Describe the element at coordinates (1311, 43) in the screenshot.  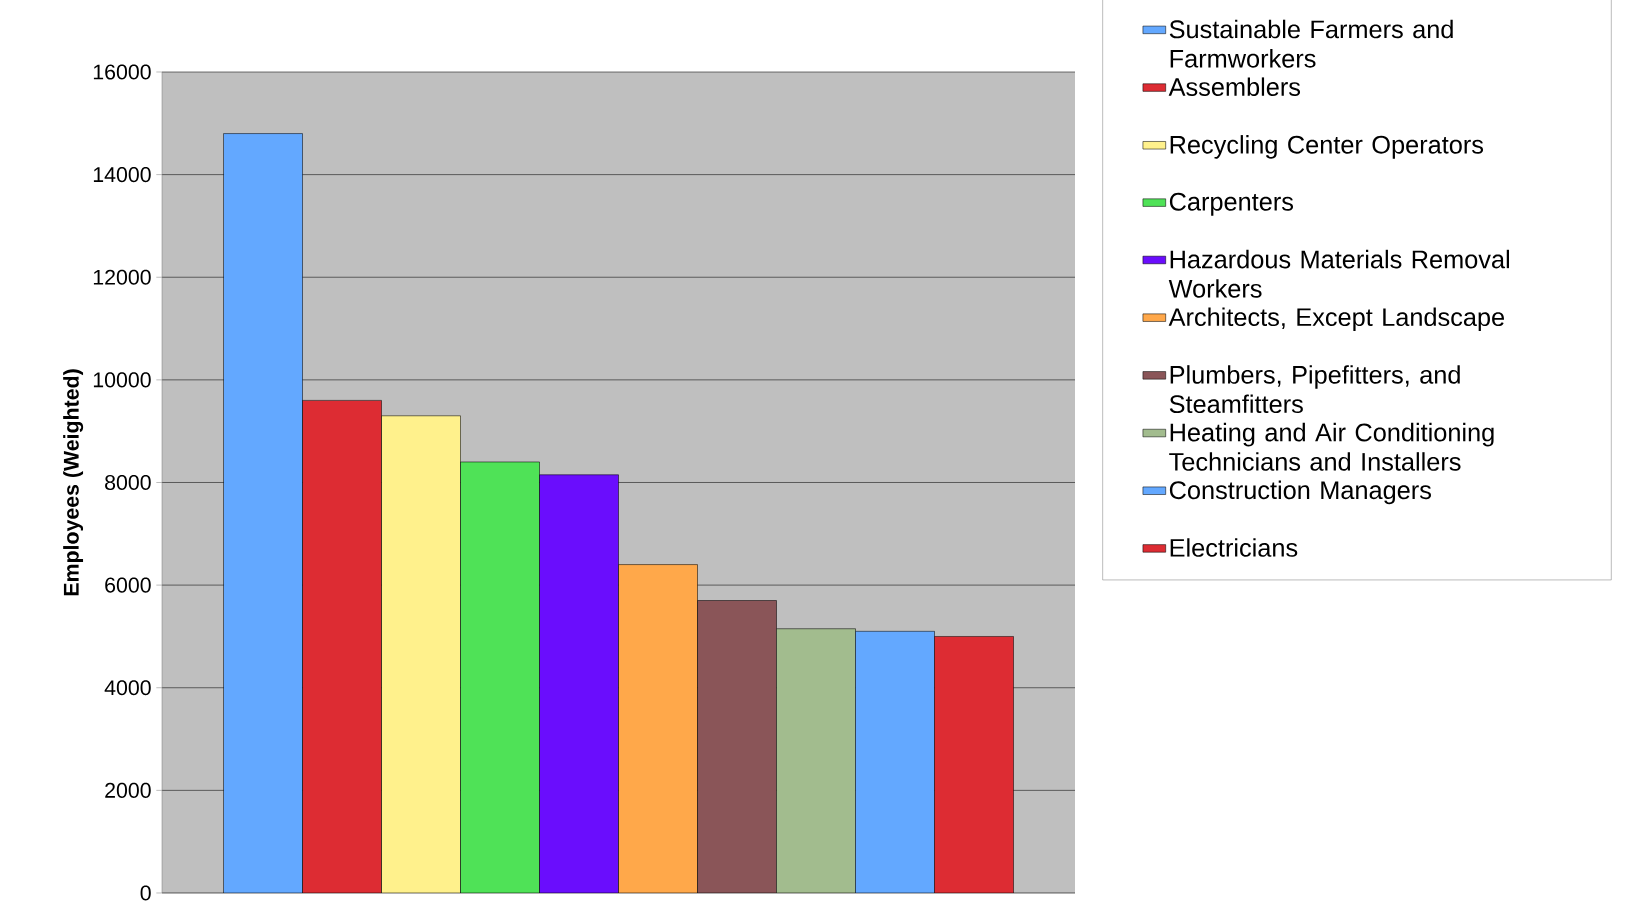
I see `legend-label: Sustainable Farmers and Farmworkers` at that location.